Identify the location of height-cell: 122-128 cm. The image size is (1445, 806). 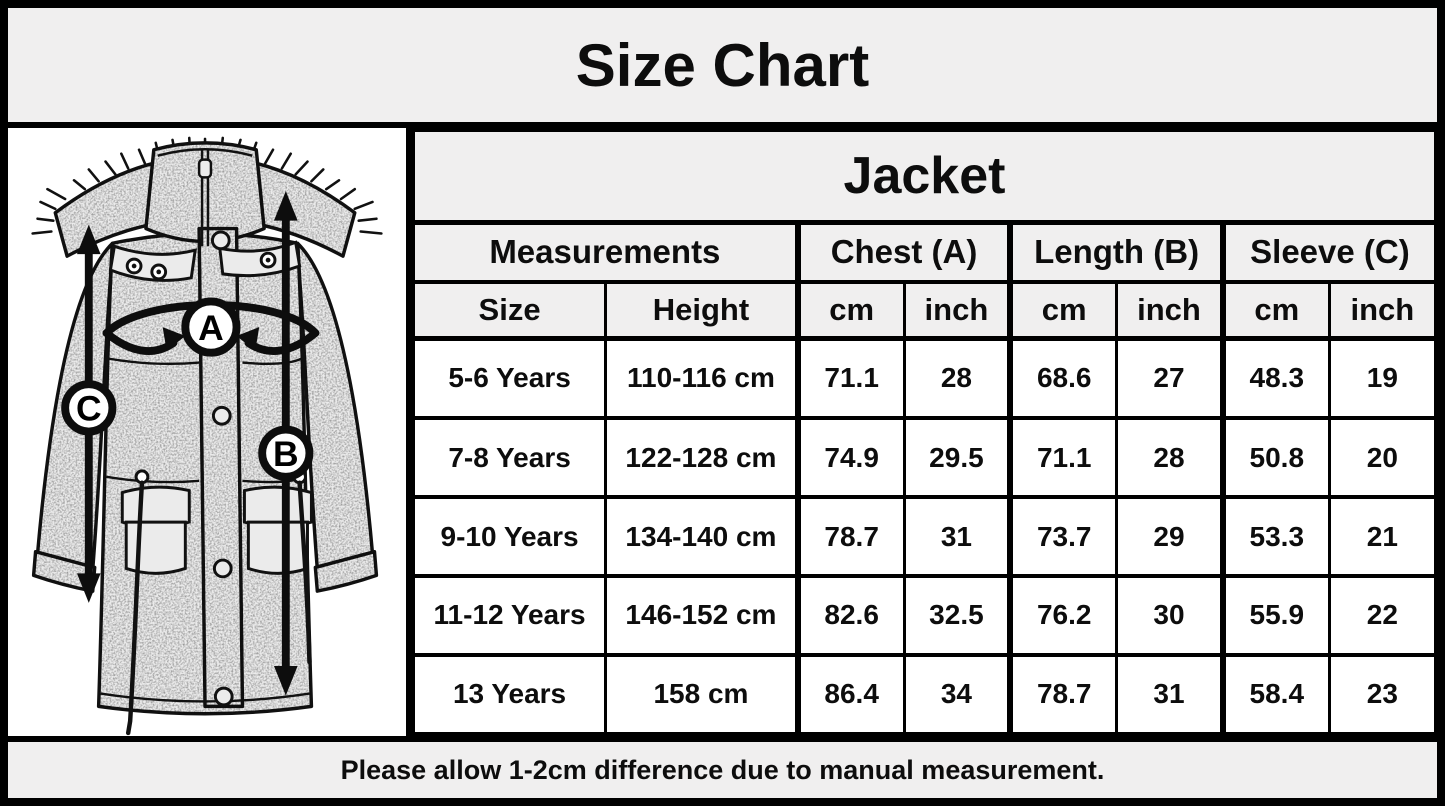
(702, 458).